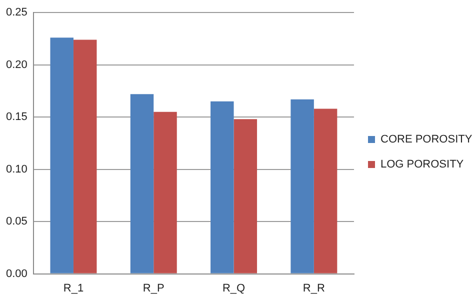 This screenshot has width=474, height=298. Describe the element at coordinates (422, 164) in the screenshot. I see `legend-label: LOG POROSITY` at that location.